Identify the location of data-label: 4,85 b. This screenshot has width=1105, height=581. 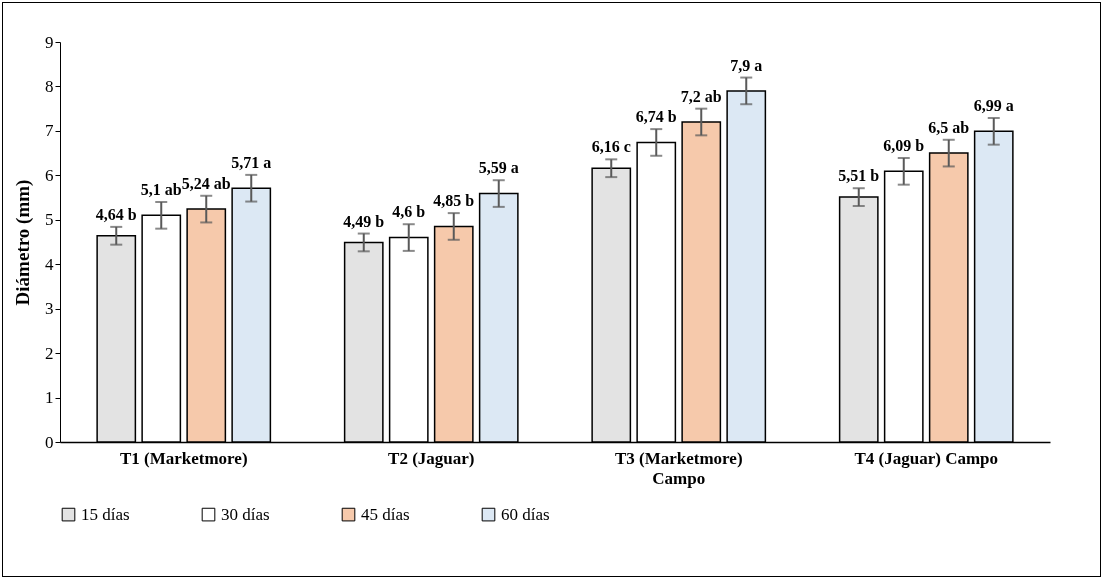
(454, 201).